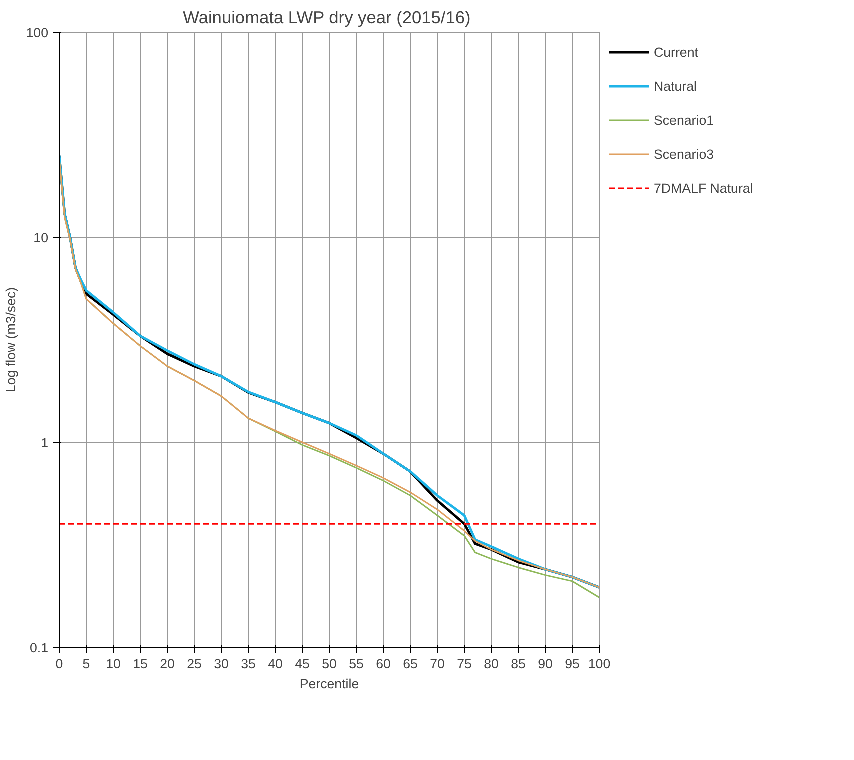 This screenshot has height=760, width=854. I want to click on x-tick-label: 0, so click(60, 664).